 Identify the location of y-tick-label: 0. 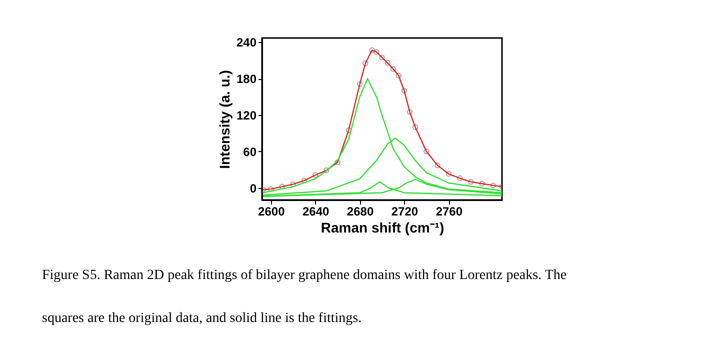
(253, 188).